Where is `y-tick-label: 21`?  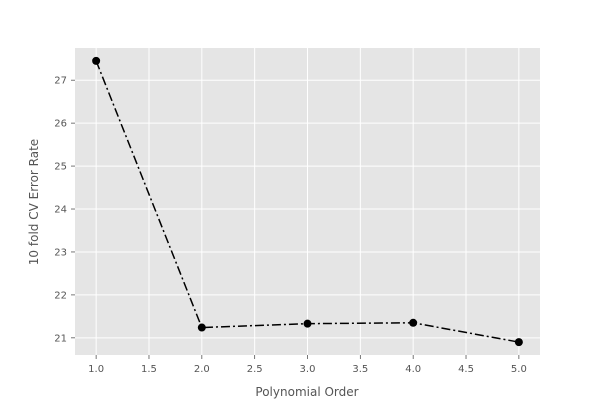 y-tick-label: 21 is located at coordinates (60, 338).